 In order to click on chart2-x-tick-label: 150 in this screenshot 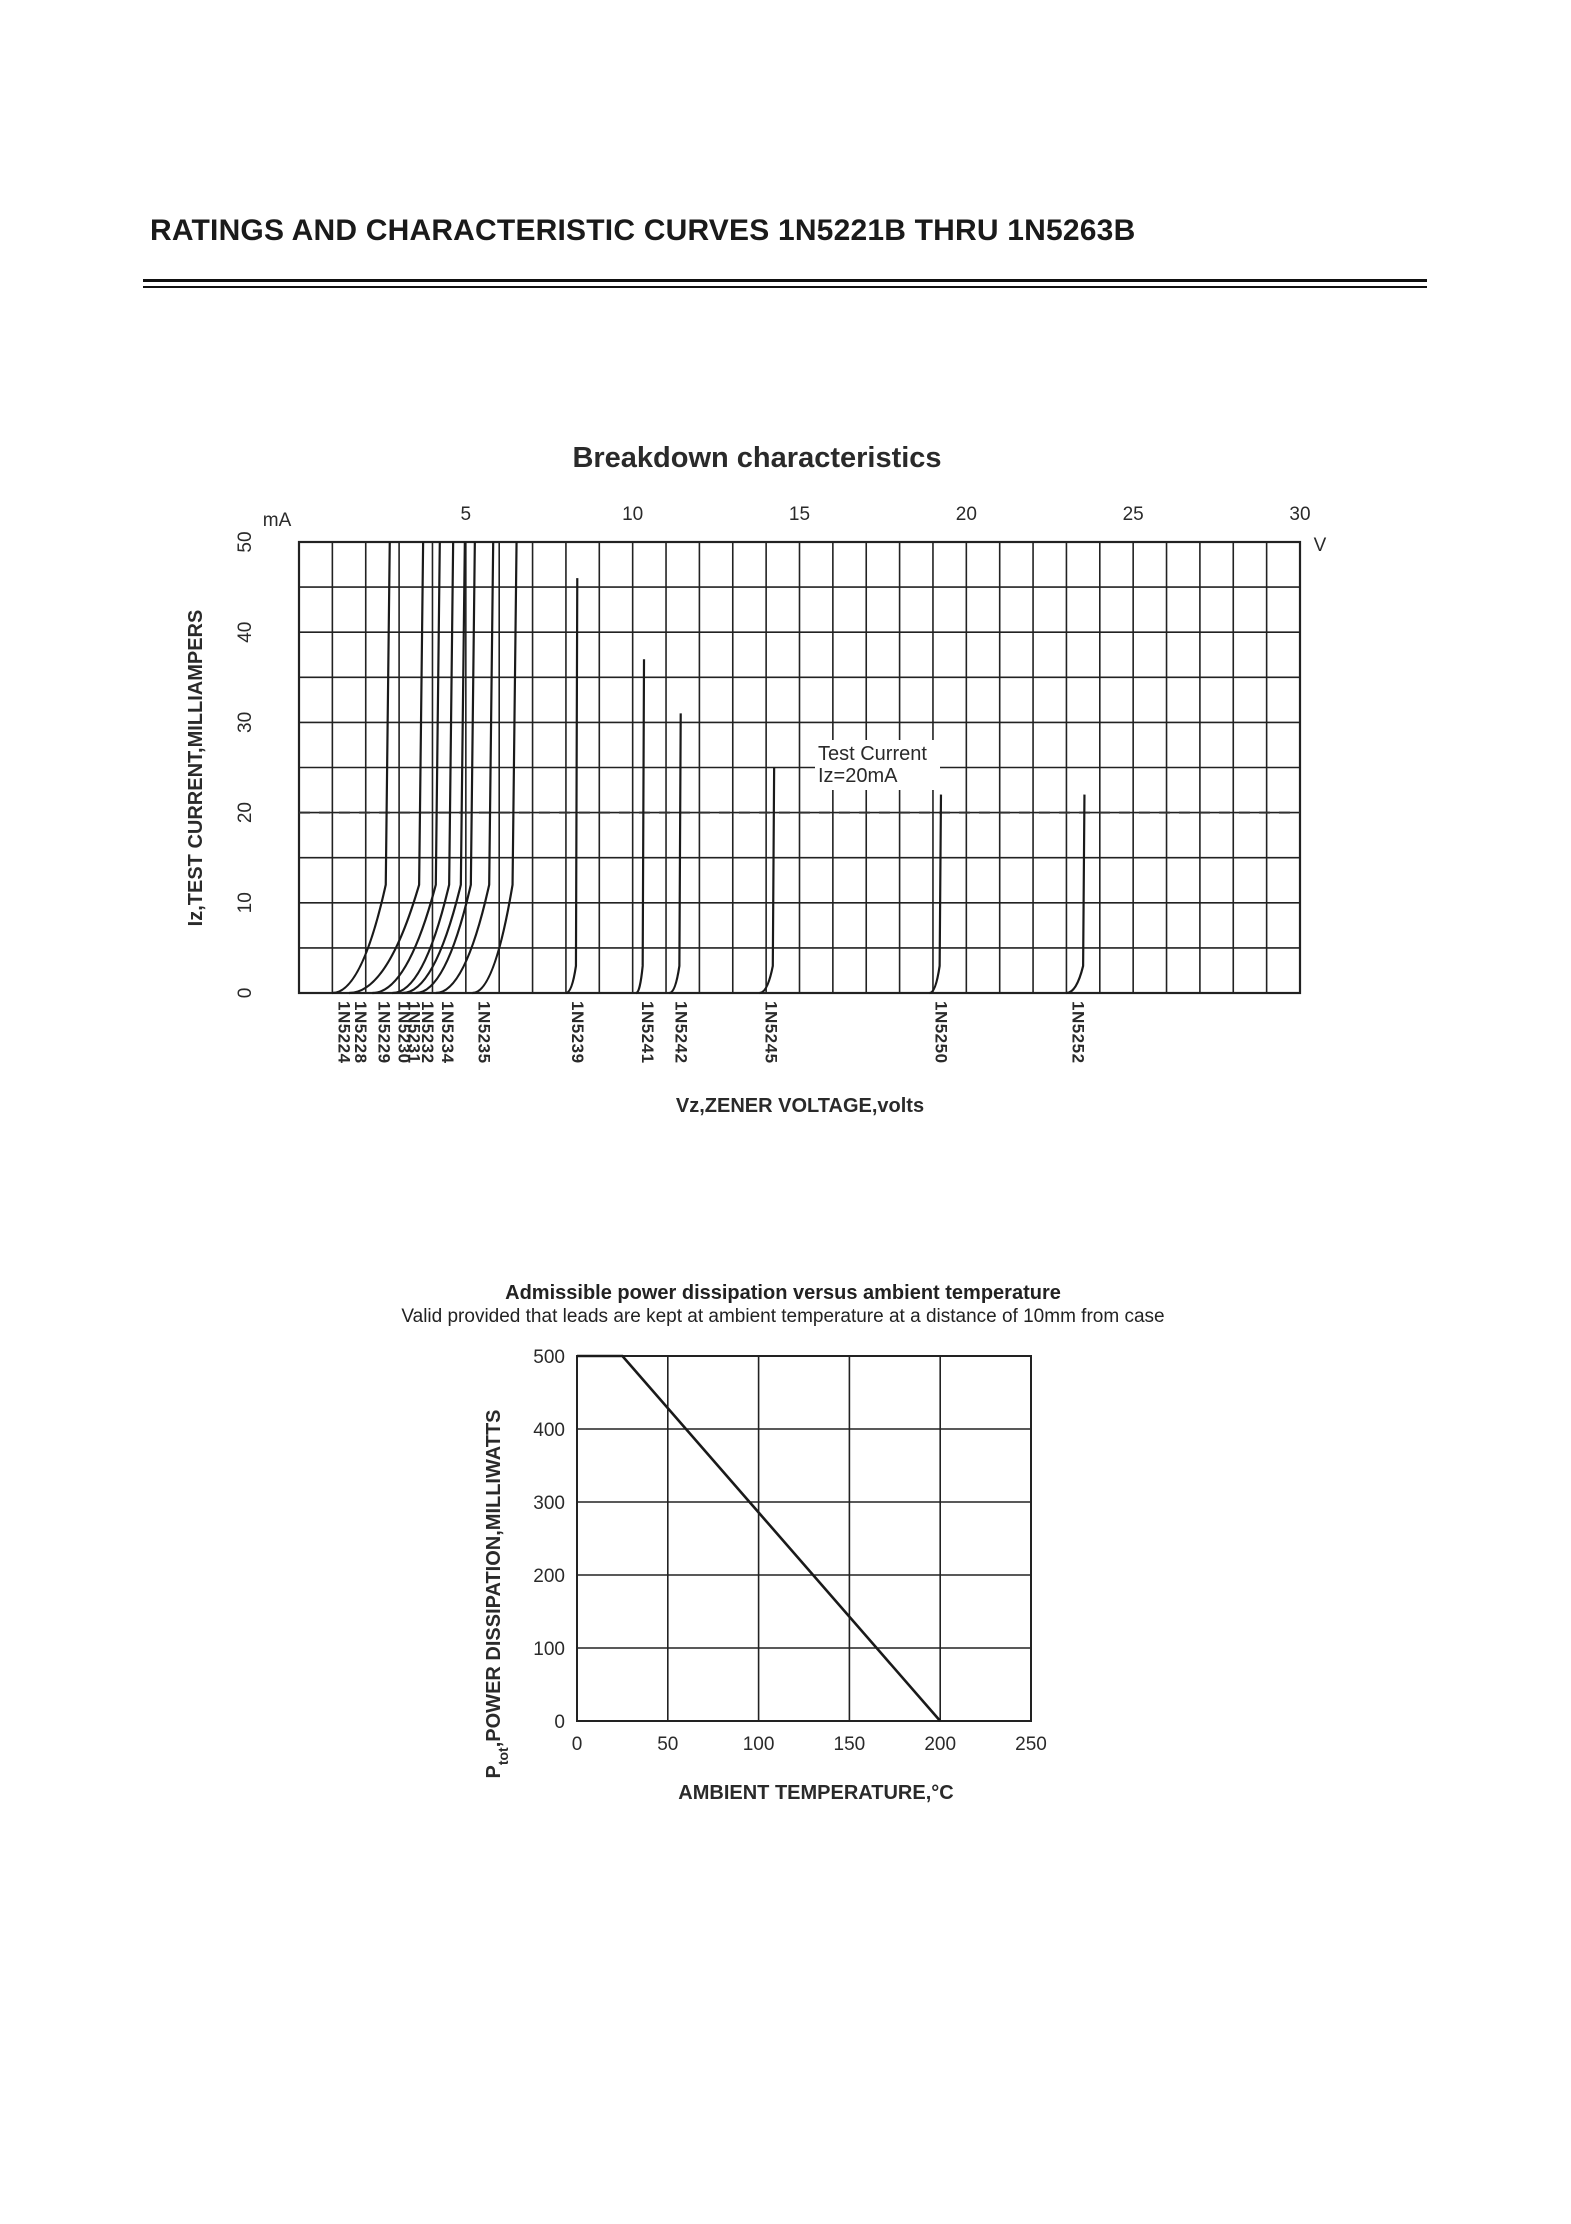, I will do `click(850, 1744)`.